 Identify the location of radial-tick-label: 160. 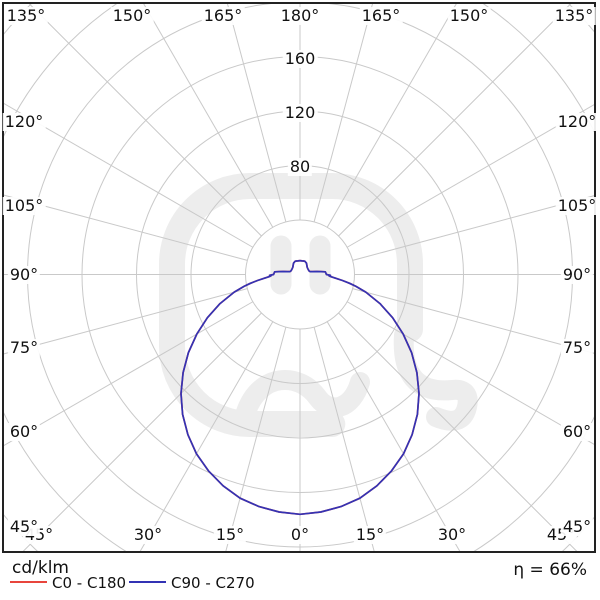
(300, 58).